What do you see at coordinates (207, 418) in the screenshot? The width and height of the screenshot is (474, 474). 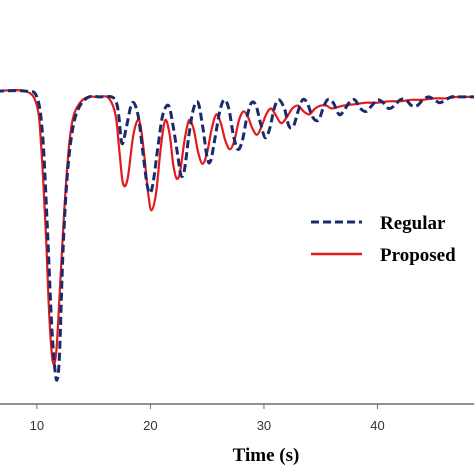 I see `x-axis-ticks: 10 20 30 40` at bounding box center [207, 418].